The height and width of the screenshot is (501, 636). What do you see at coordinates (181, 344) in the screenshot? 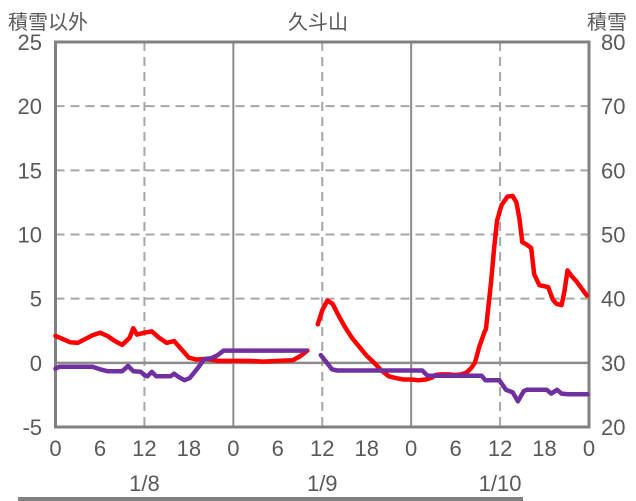
I see `red-line-series` at bounding box center [181, 344].